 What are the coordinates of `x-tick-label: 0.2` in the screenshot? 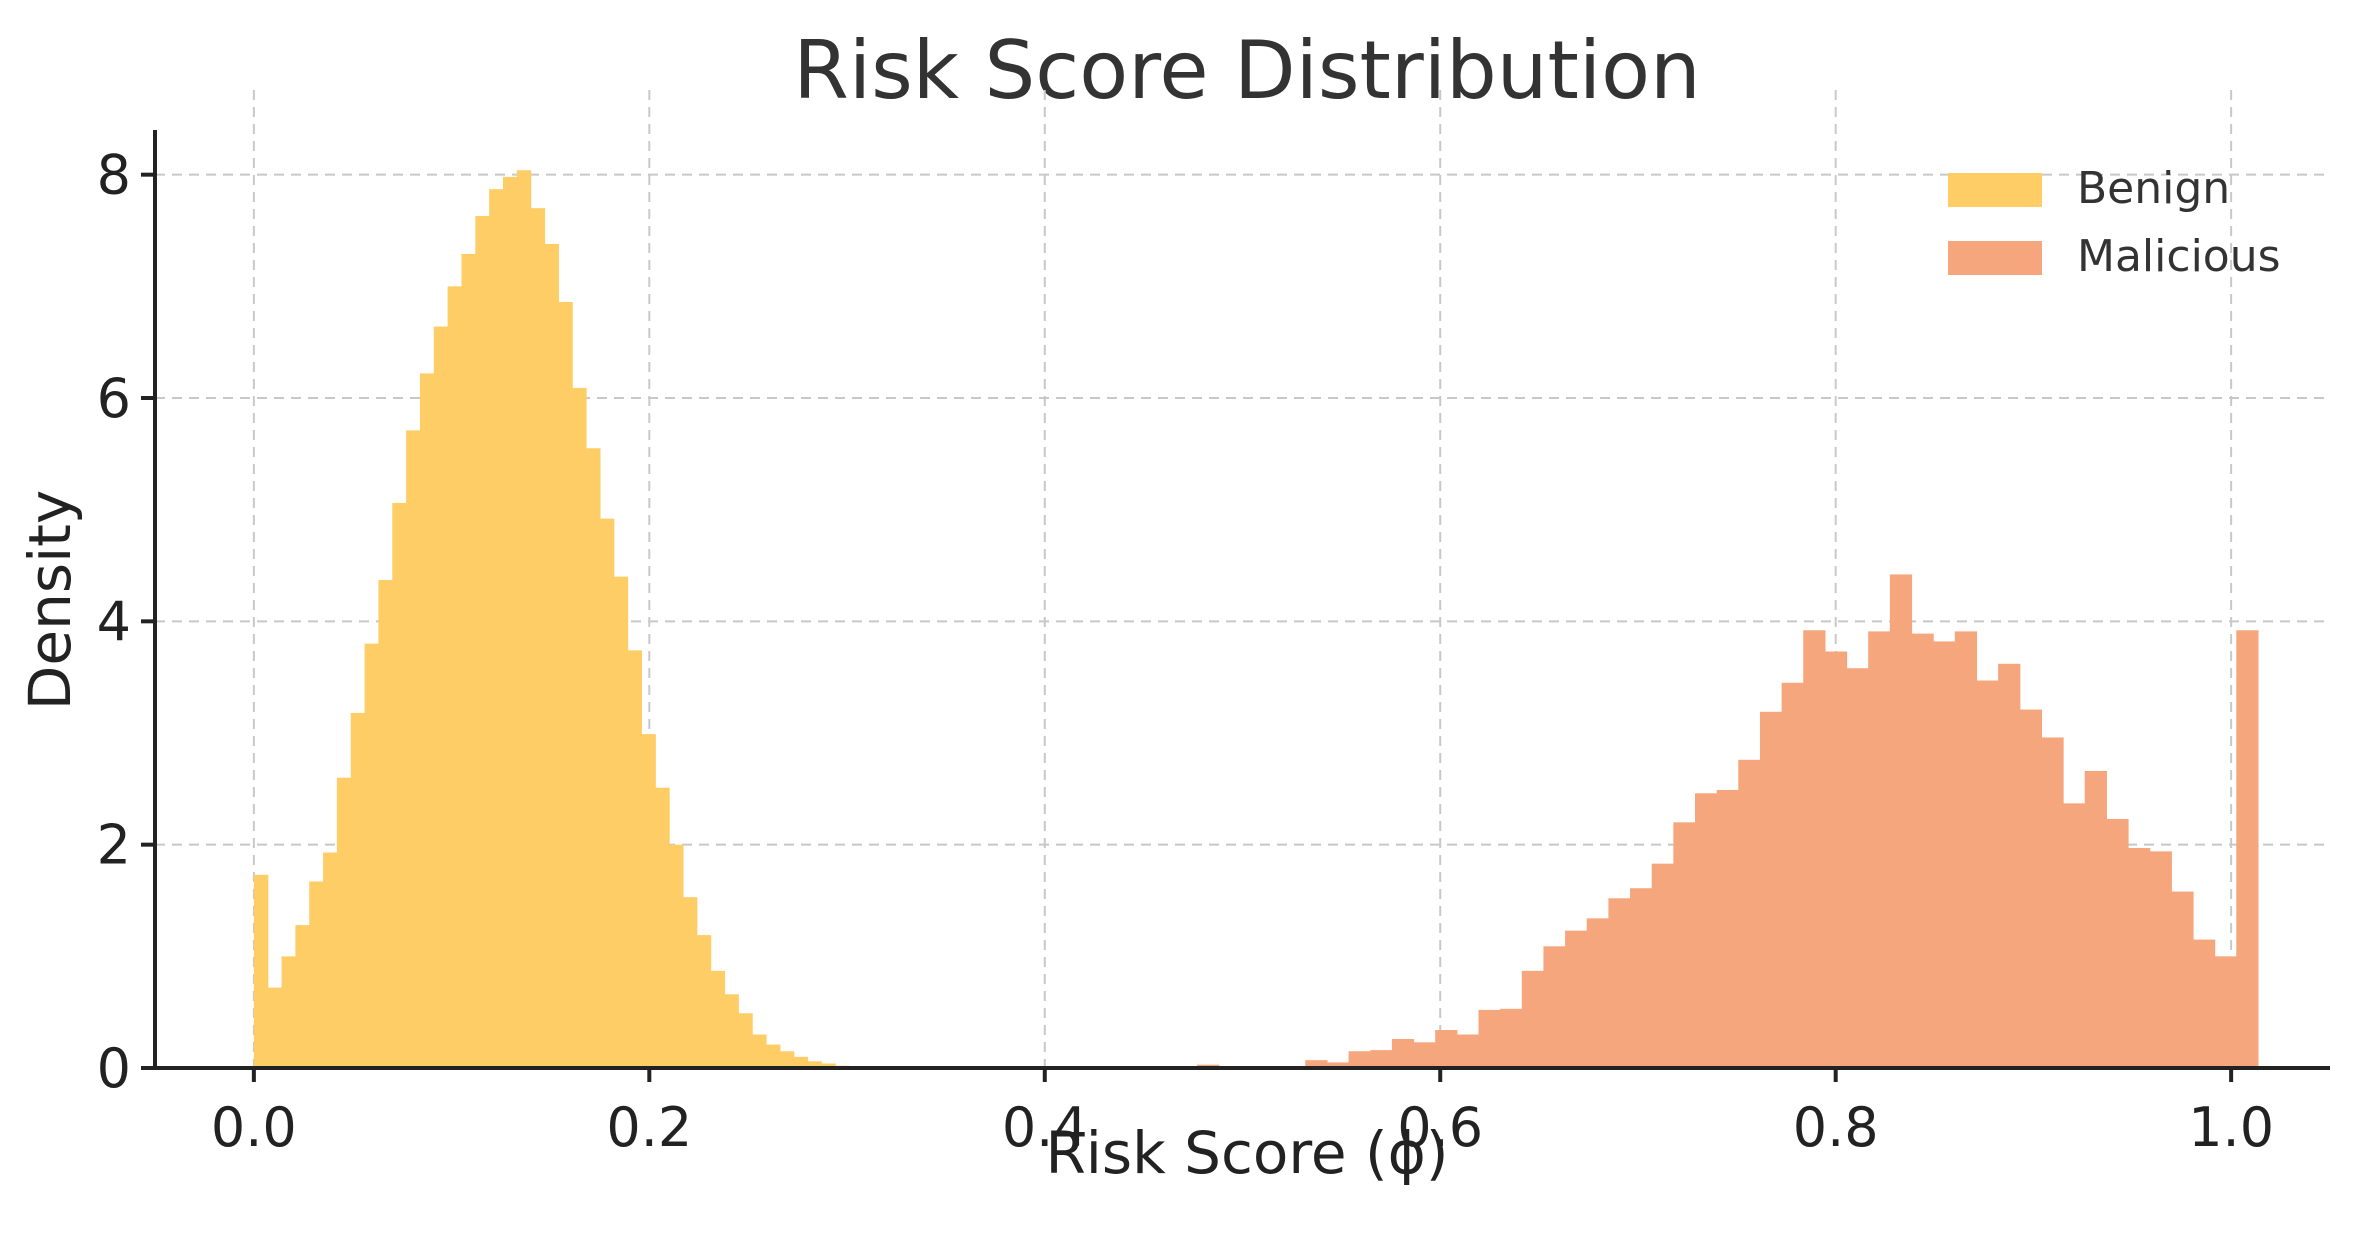 It's located at (649, 1127).